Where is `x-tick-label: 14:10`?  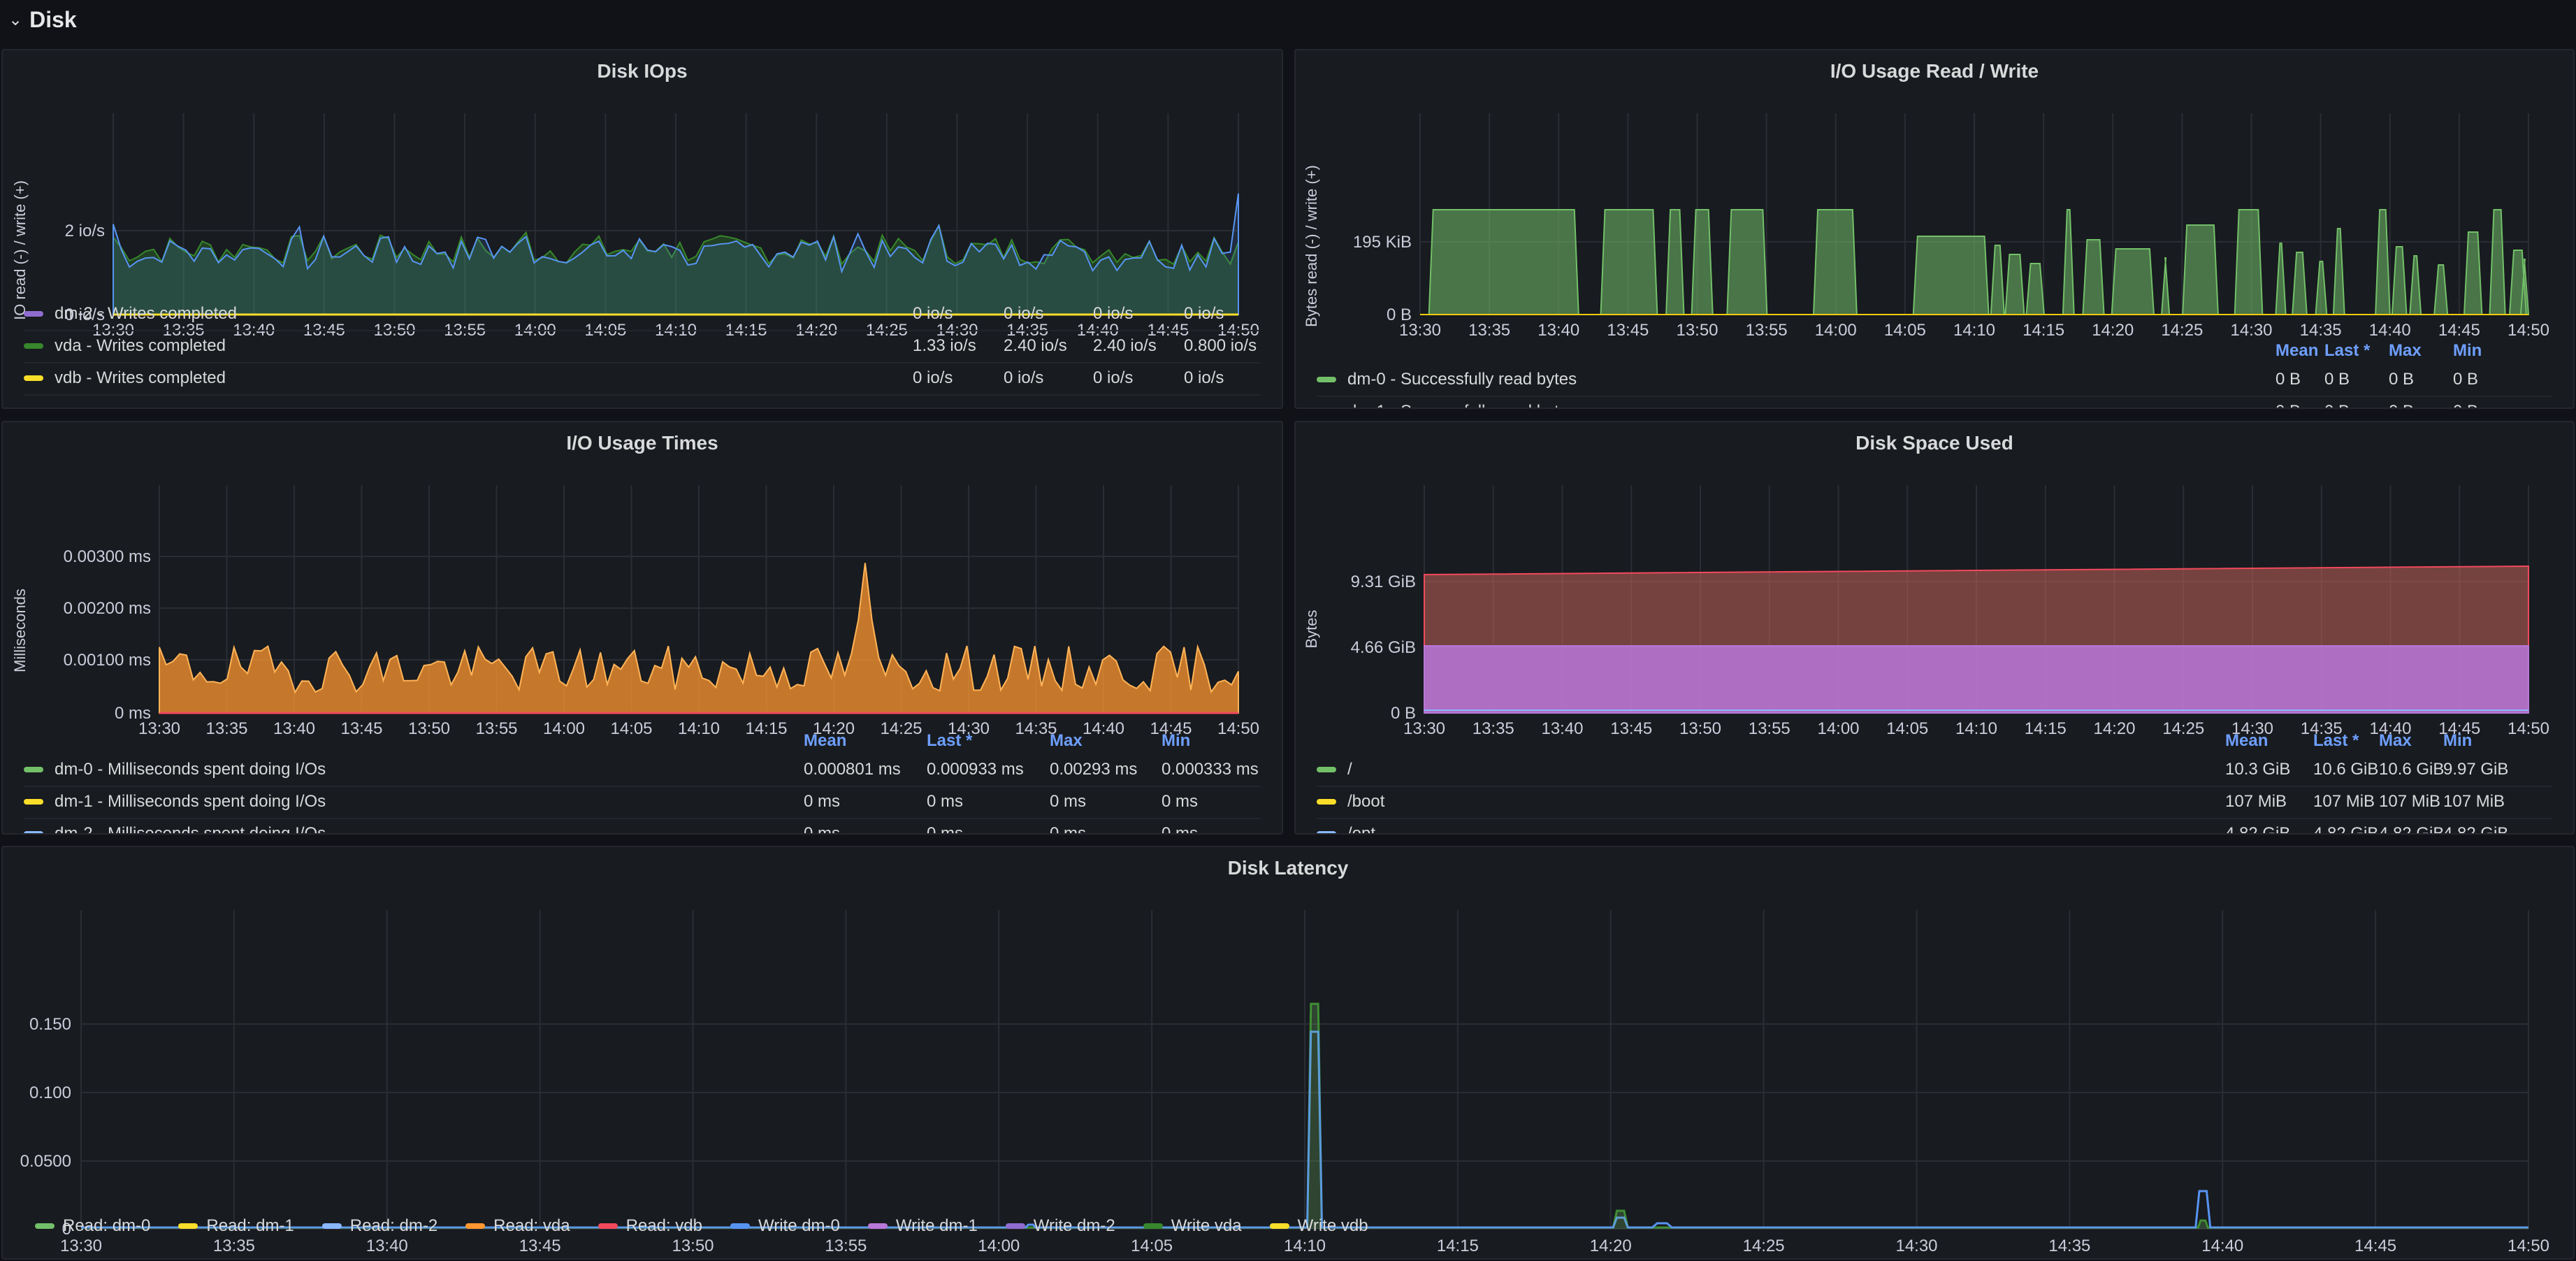 x-tick-label: 14:10 is located at coordinates (1974, 330).